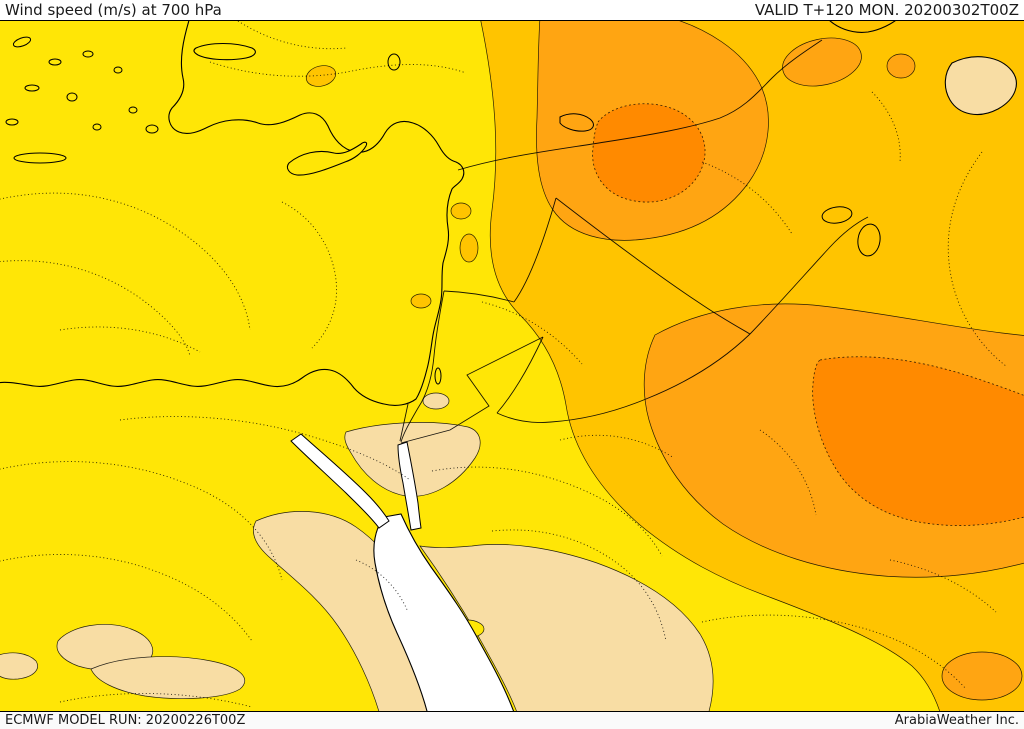  What do you see at coordinates (982, 676) in the screenshot?
I see `isotach-blob-orange-southeast-corner` at bounding box center [982, 676].